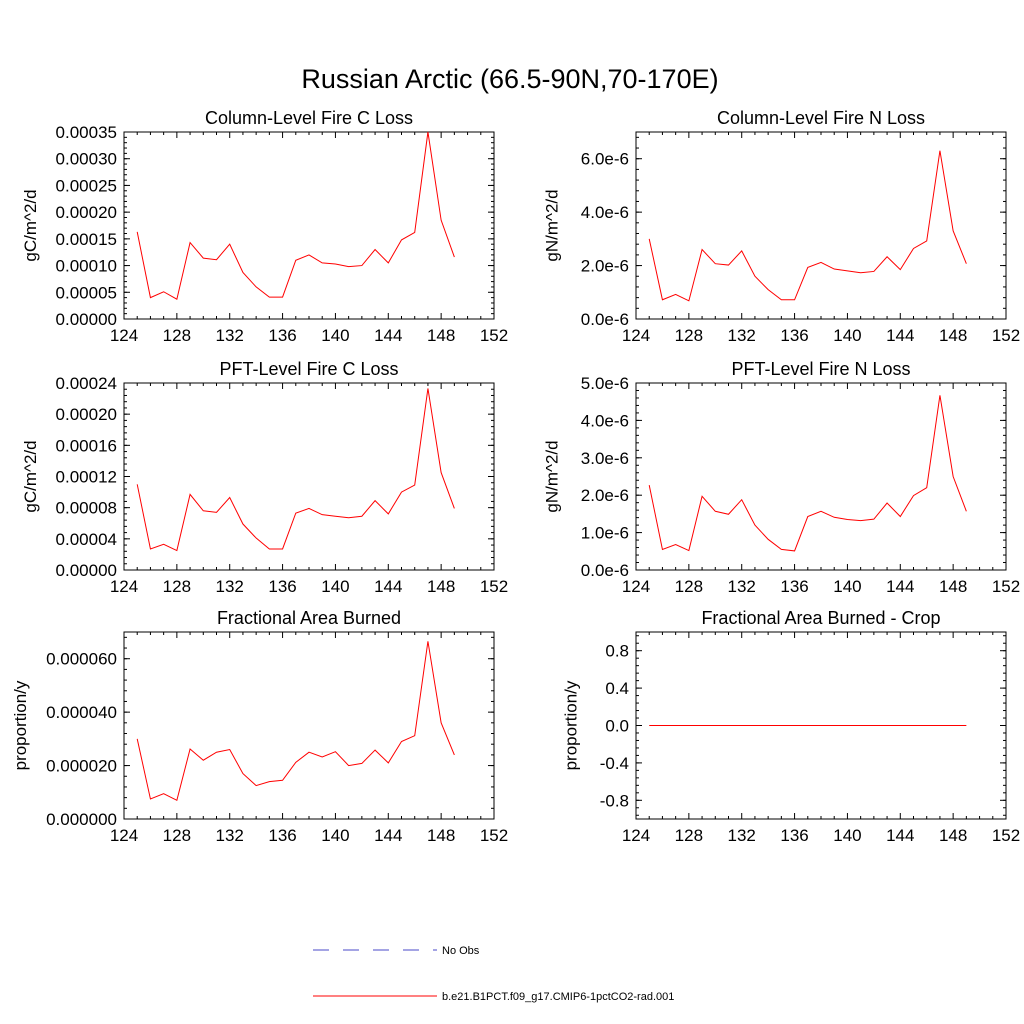 The height and width of the screenshot is (1024, 1024). Describe the element at coordinates (86, 383) in the screenshot. I see `y-tick-label: 0.00024` at that location.